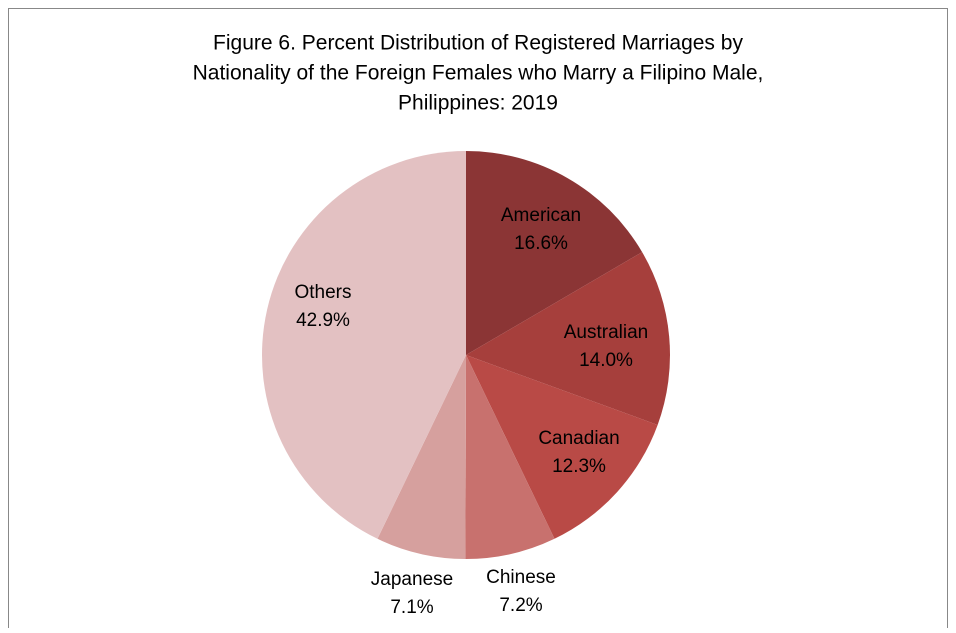  Describe the element at coordinates (411, 607) in the screenshot. I see `slice-value-label: 7.1%` at that location.